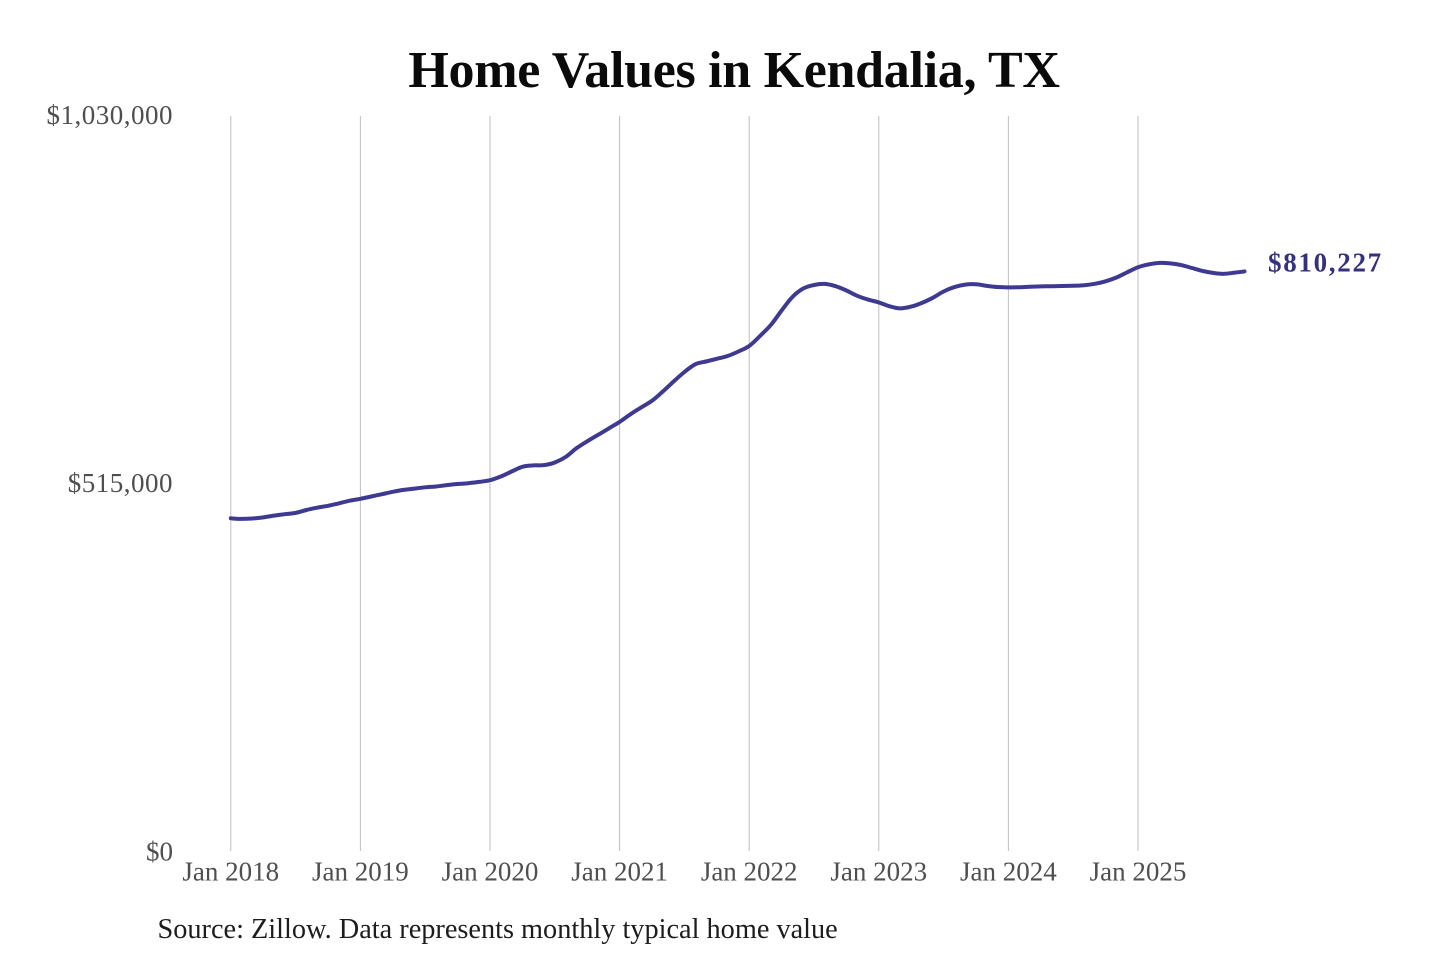 Image resolution: width=1440 pixels, height=960 pixels. I want to click on svg-text: $0, so click(159, 852).